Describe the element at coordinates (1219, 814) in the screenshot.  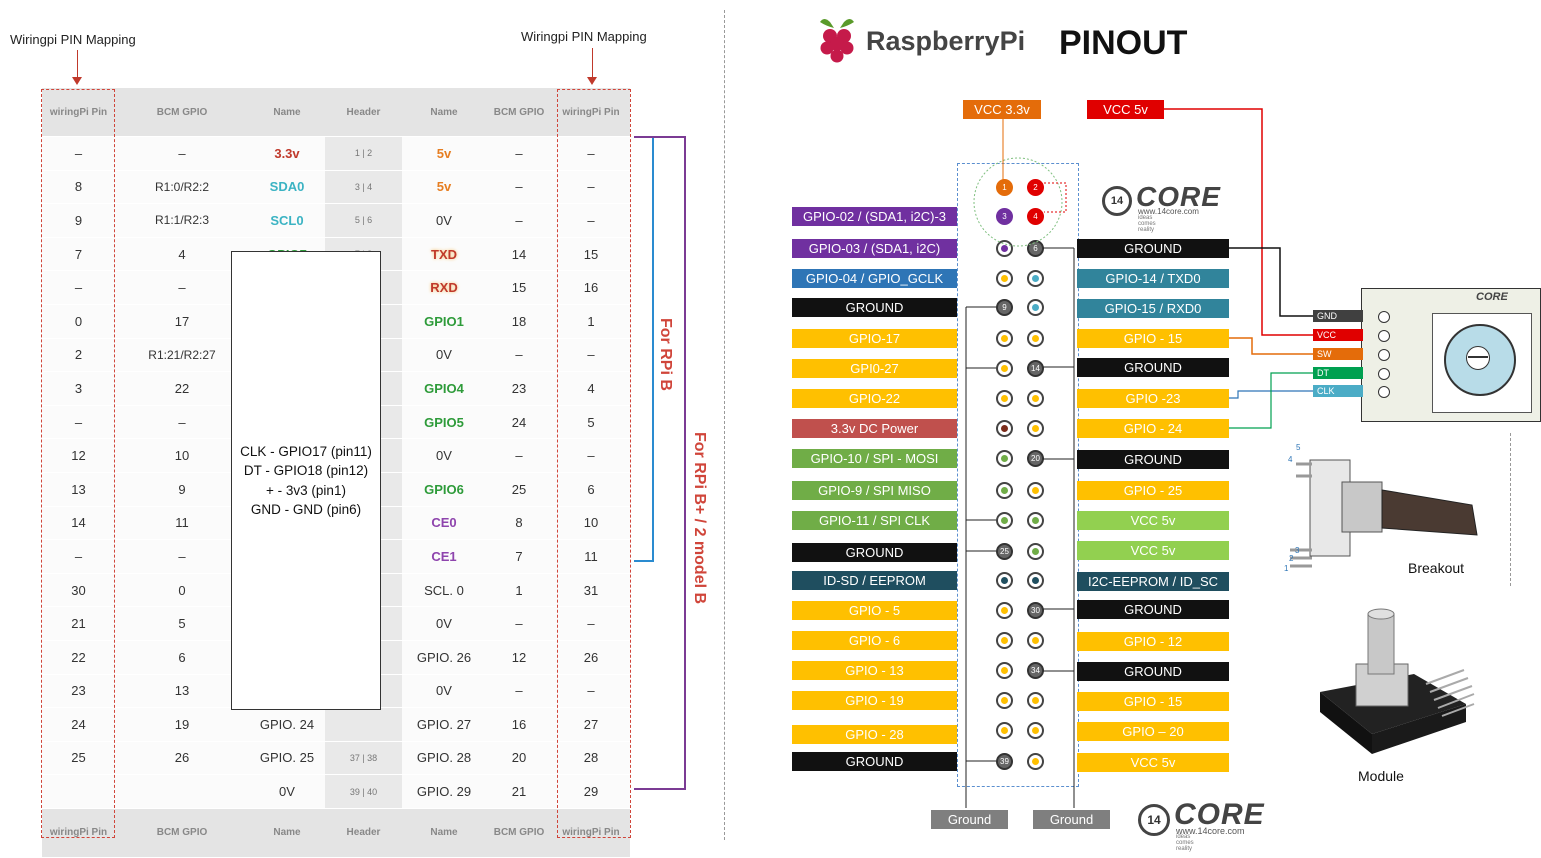
I see `core-logo-text-bottom: CORE` at that location.